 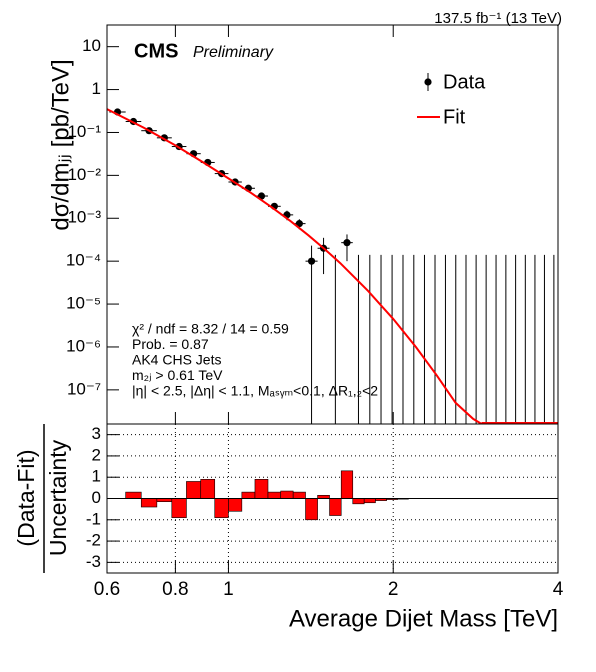 I want to click on y-tick-label: 3, so click(x=96, y=433).